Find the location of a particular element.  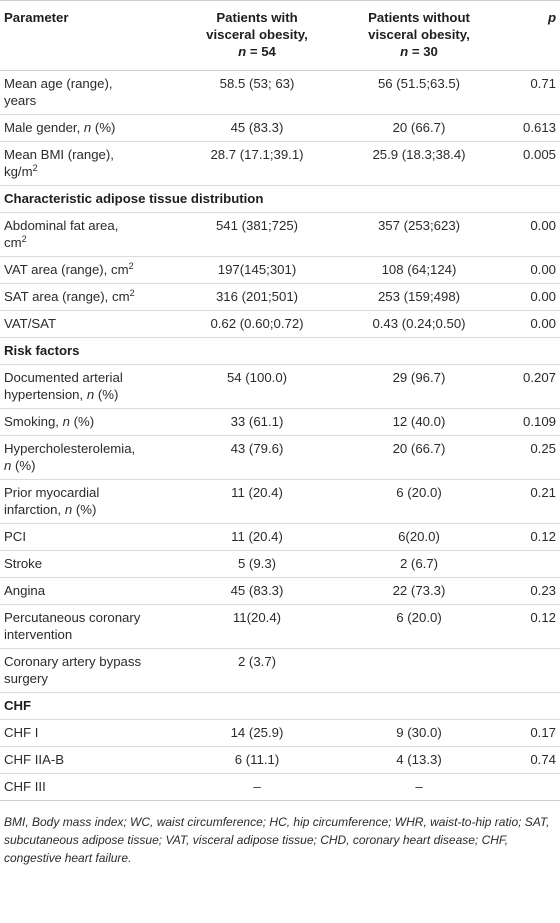

cell-with-obesity: 6 (11.1) is located at coordinates (257, 759).